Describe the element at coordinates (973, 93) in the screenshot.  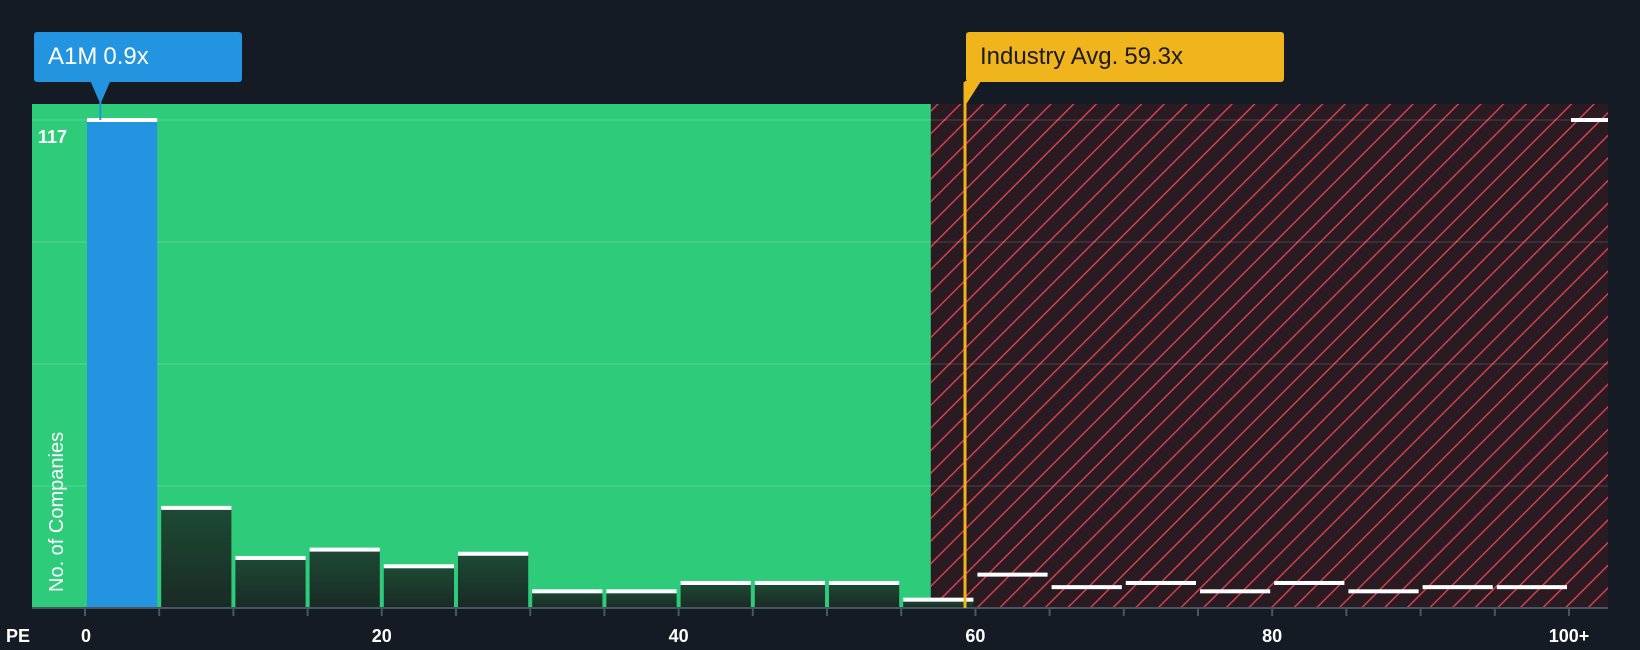
I see `industry-callout-notch` at that location.